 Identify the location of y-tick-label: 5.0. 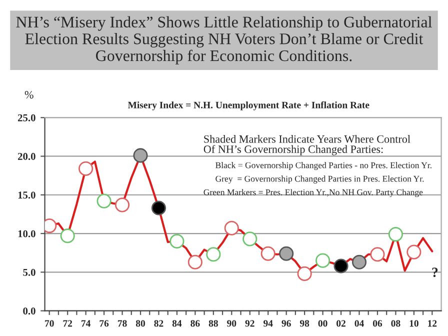
(29, 272).